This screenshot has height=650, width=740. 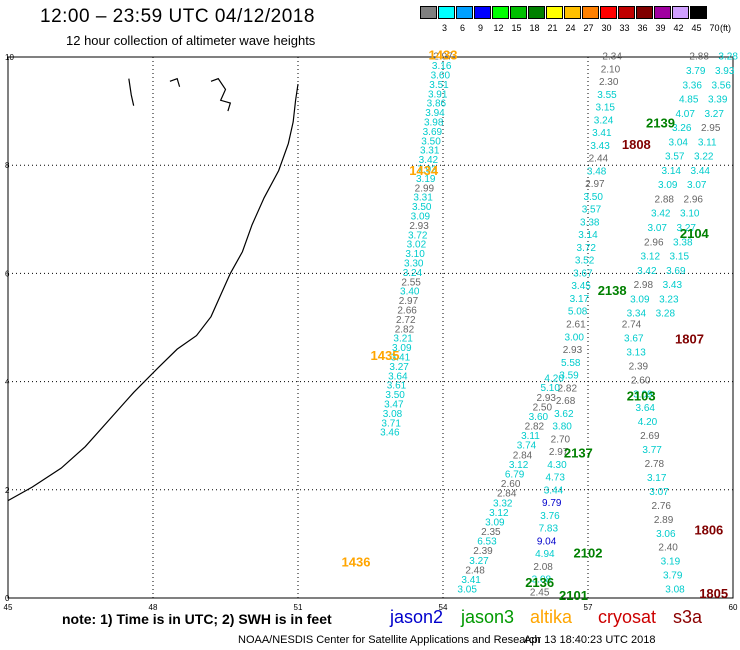 I want to click on swh-value-label: 3.26, so click(x=682, y=128).